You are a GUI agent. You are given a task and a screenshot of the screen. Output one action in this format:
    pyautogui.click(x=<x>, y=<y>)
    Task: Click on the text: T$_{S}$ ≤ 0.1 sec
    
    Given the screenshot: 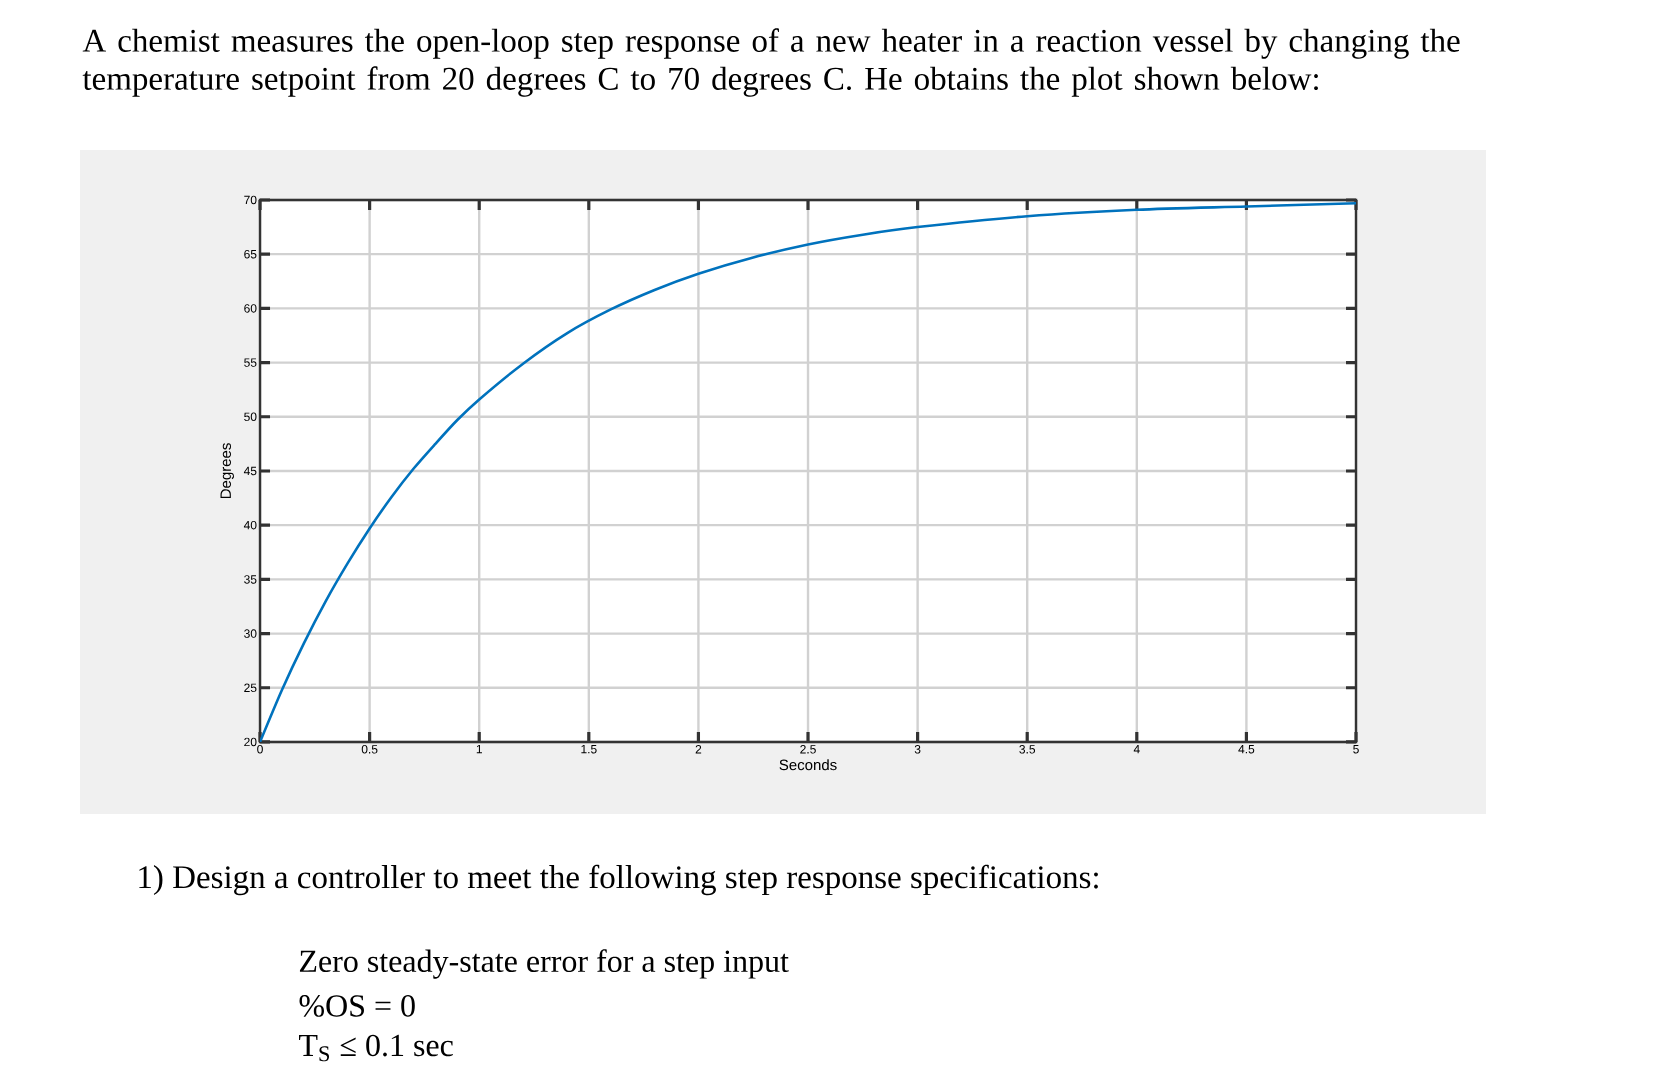 What is the action you would take?
    pyautogui.click(x=376, y=1048)
    